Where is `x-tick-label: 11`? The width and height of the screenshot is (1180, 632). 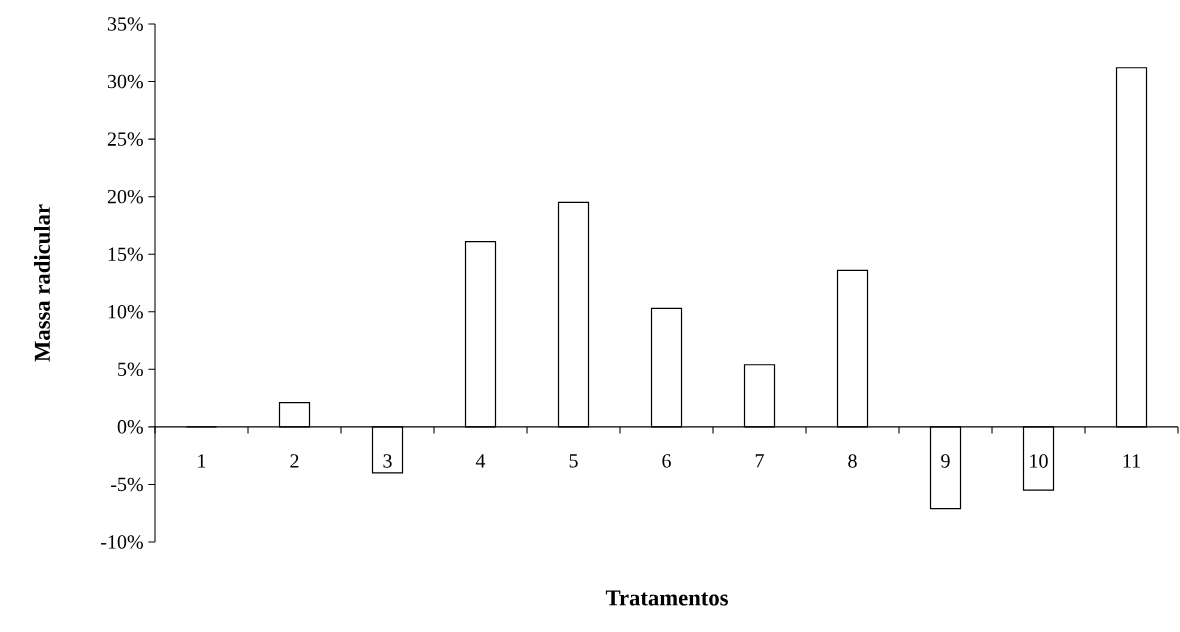 x-tick-label: 11 is located at coordinates (1131, 461).